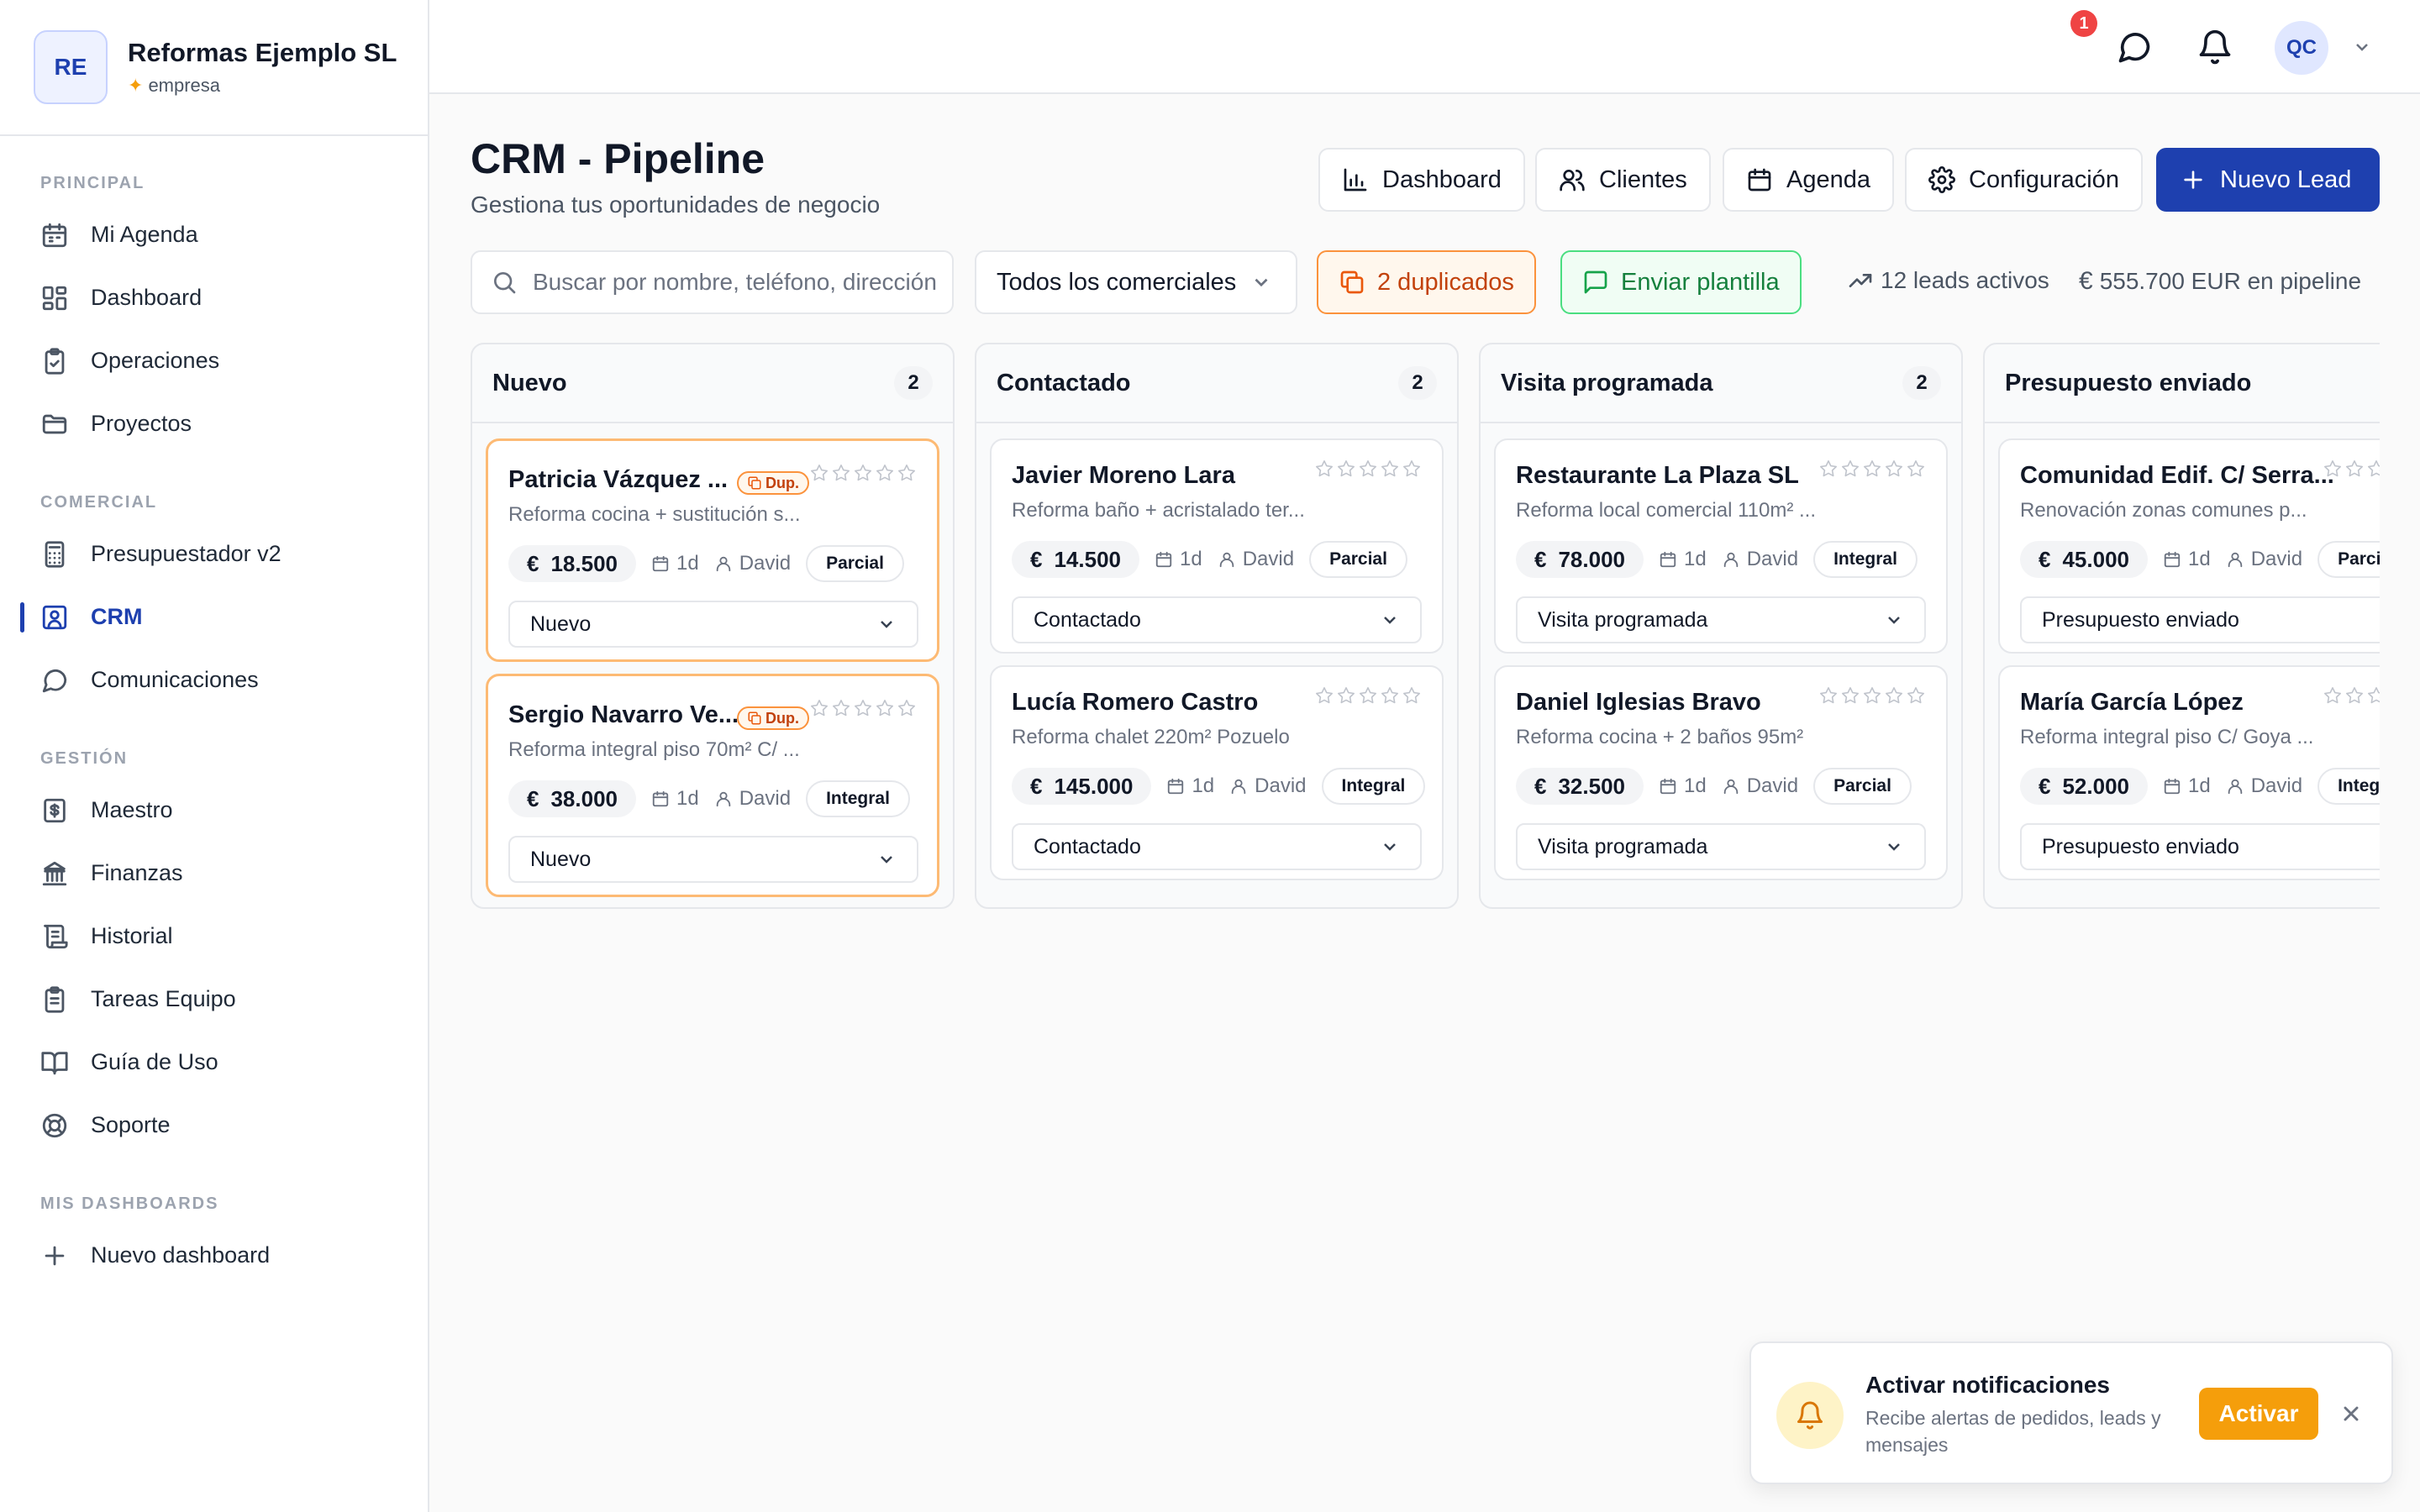  Describe the element at coordinates (2268, 180) in the screenshot. I see `nuevo-lead-button: Nuevo Lead` at that location.